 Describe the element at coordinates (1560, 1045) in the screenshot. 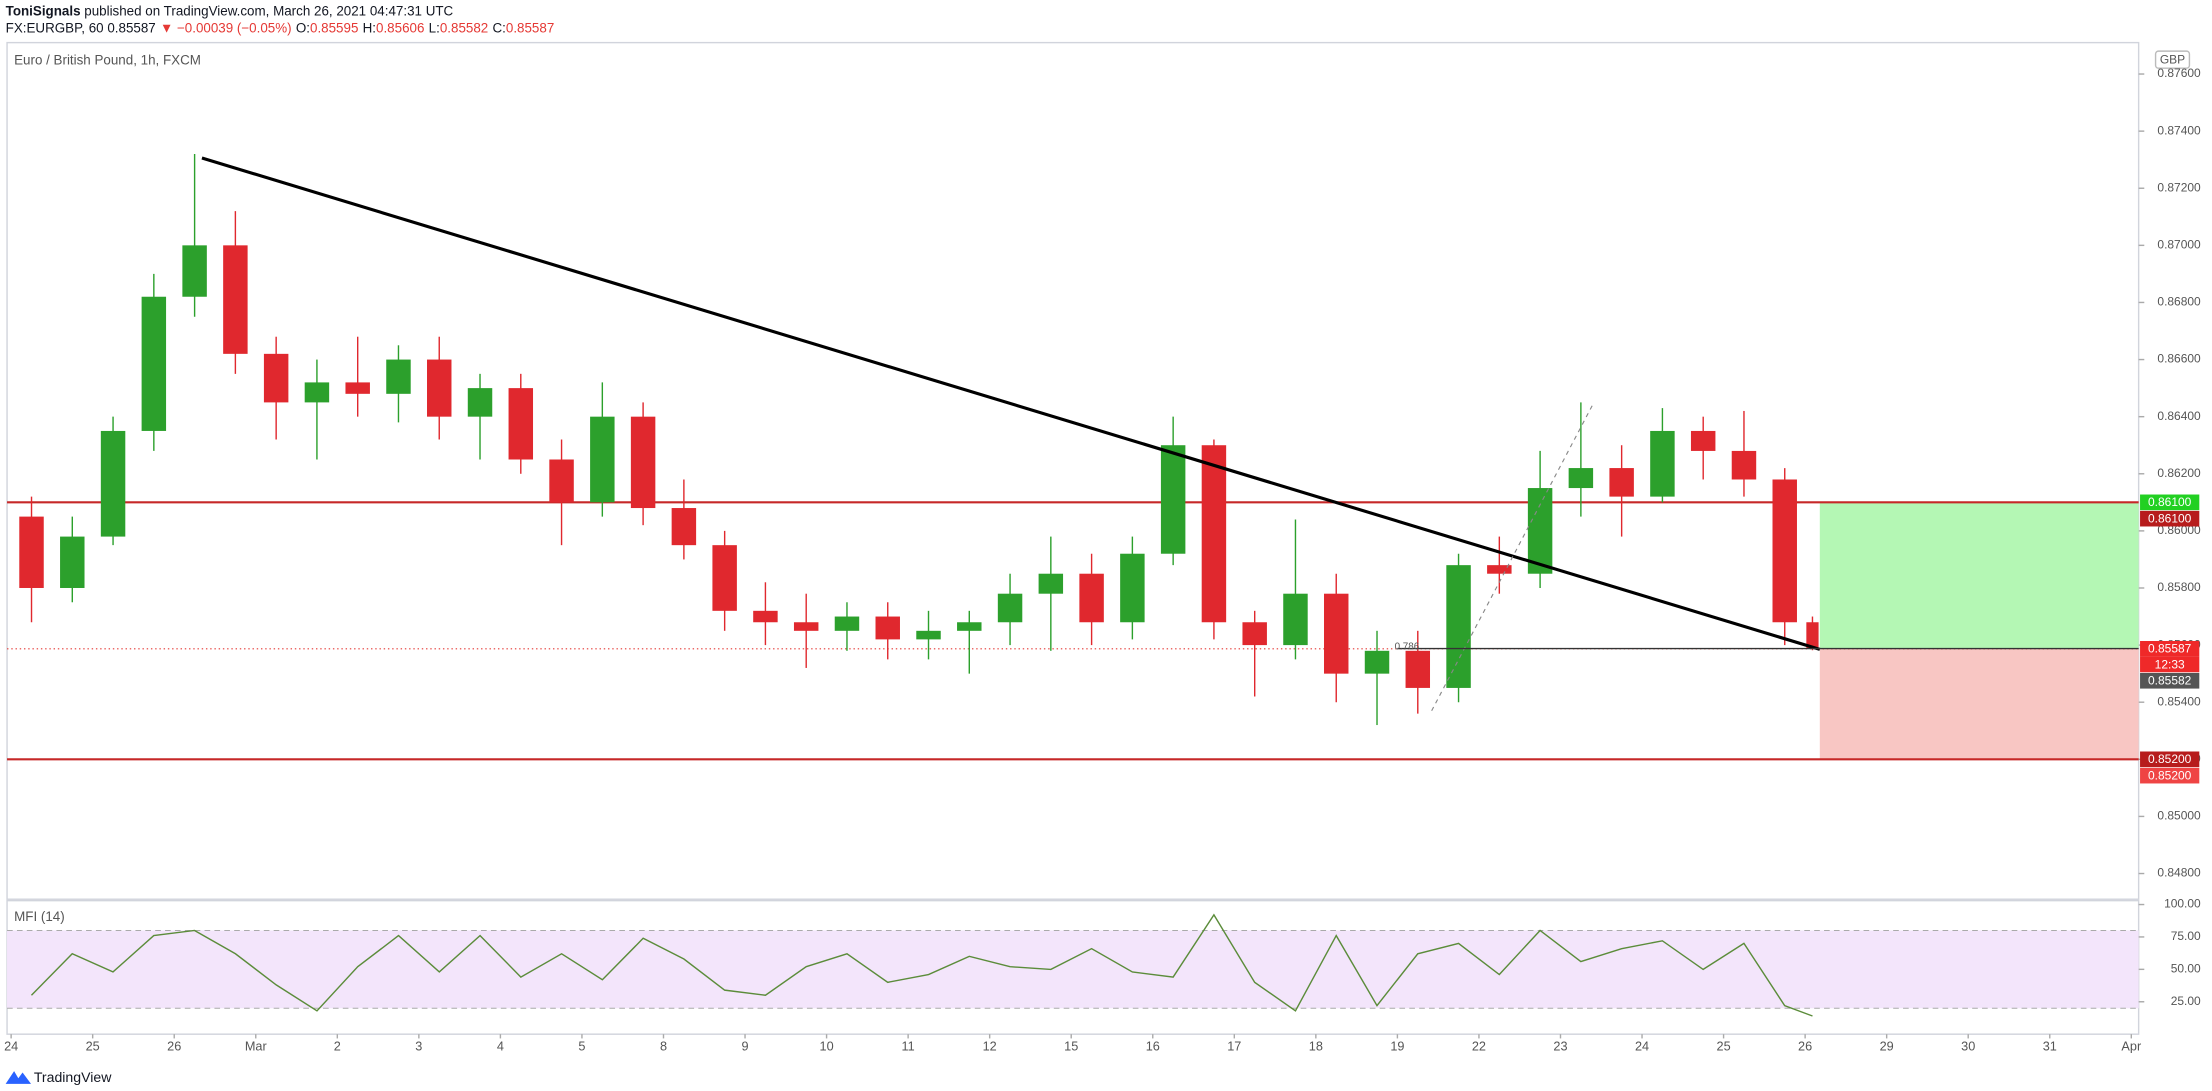

I see `x-tick-label: 23` at that location.